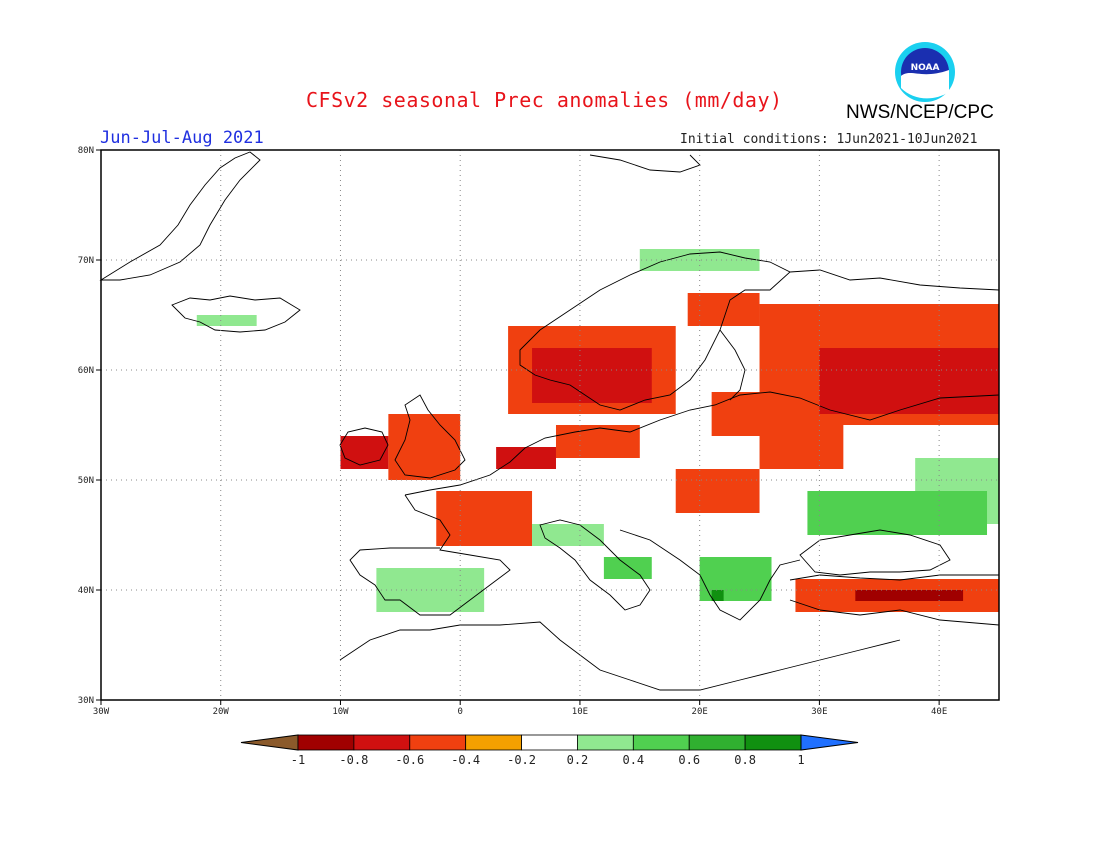 The image size is (1100, 850). What do you see at coordinates (544, 100) in the screenshot?
I see `map-title: CFSv2 seasonal Prec anomalies (mm/day)` at bounding box center [544, 100].